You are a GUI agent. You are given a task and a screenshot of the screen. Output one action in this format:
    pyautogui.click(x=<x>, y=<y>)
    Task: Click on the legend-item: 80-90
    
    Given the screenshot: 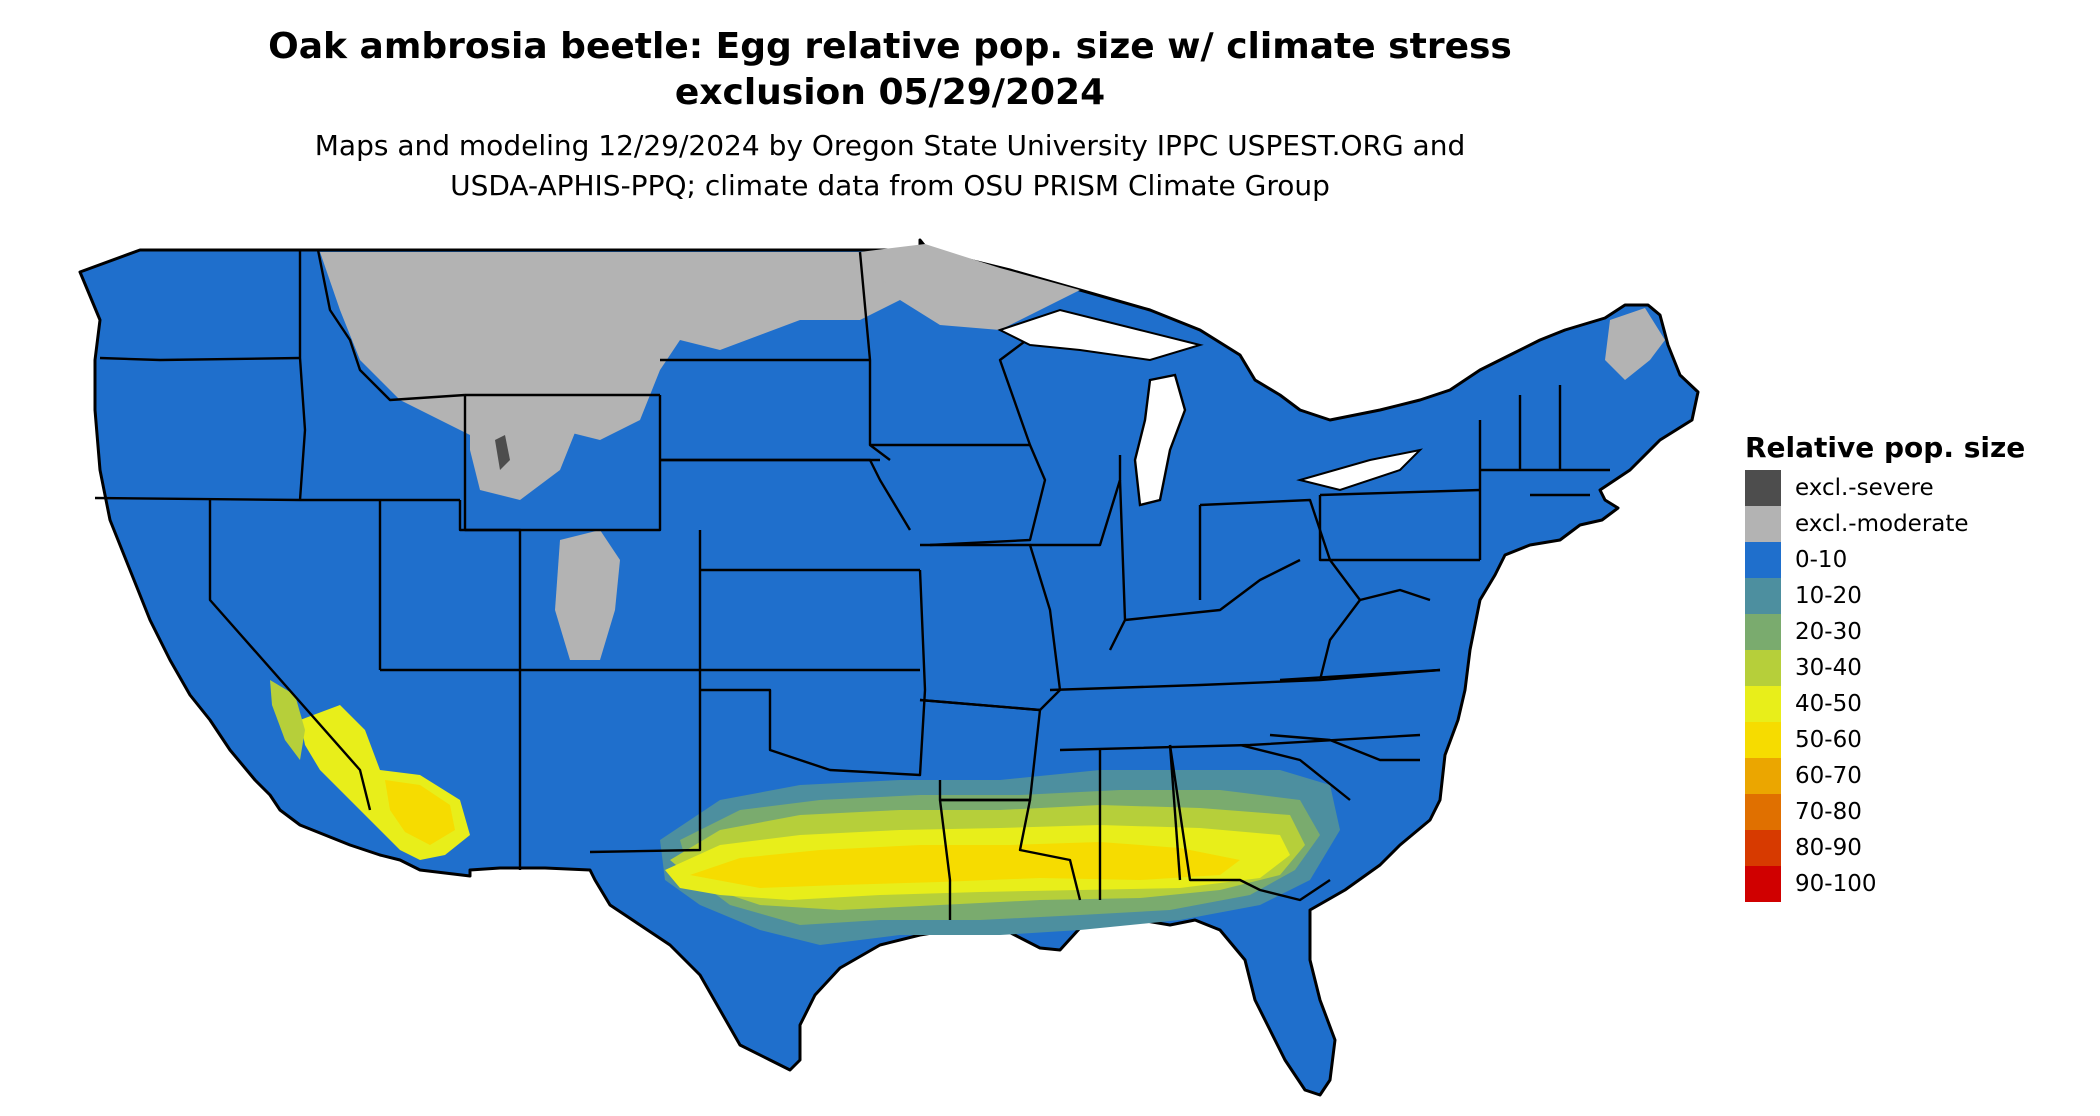 What is the action you would take?
    pyautogui.click(x=1885, y=848)
    